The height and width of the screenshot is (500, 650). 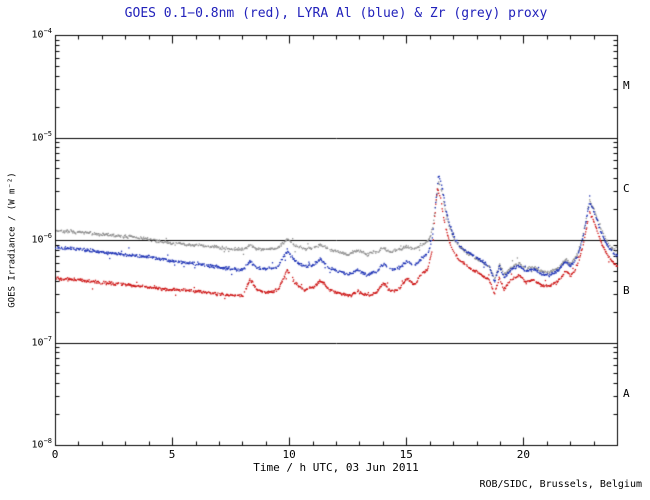 What do you see at coordinates (560, 484) in the screenshot?
I see `credit-text: ROB/SIDC, Brussels, Belgium` at bounding box center [560, 484].